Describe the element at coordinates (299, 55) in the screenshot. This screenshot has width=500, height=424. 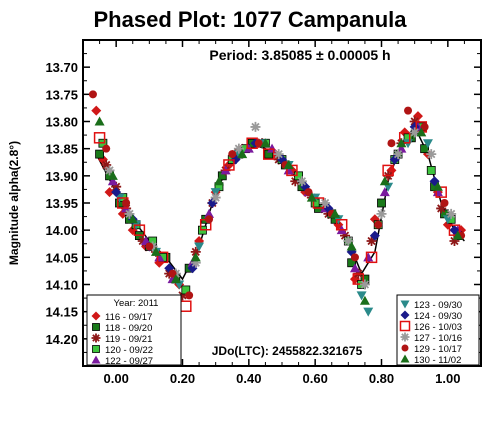
I see `period-label: Period: 3.85085 ± 0.00005 h` at that location.